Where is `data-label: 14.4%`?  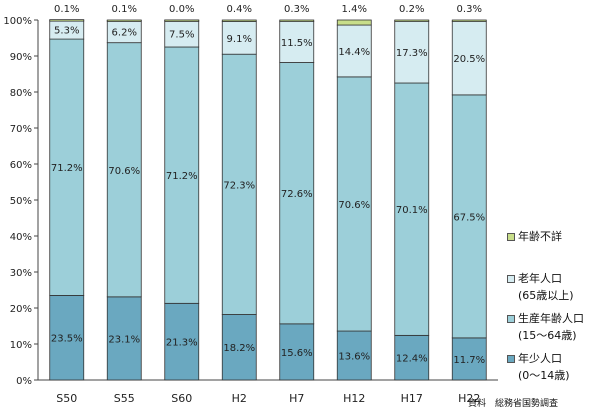 data-label: 14.4% is located at coordinates (354, 52).